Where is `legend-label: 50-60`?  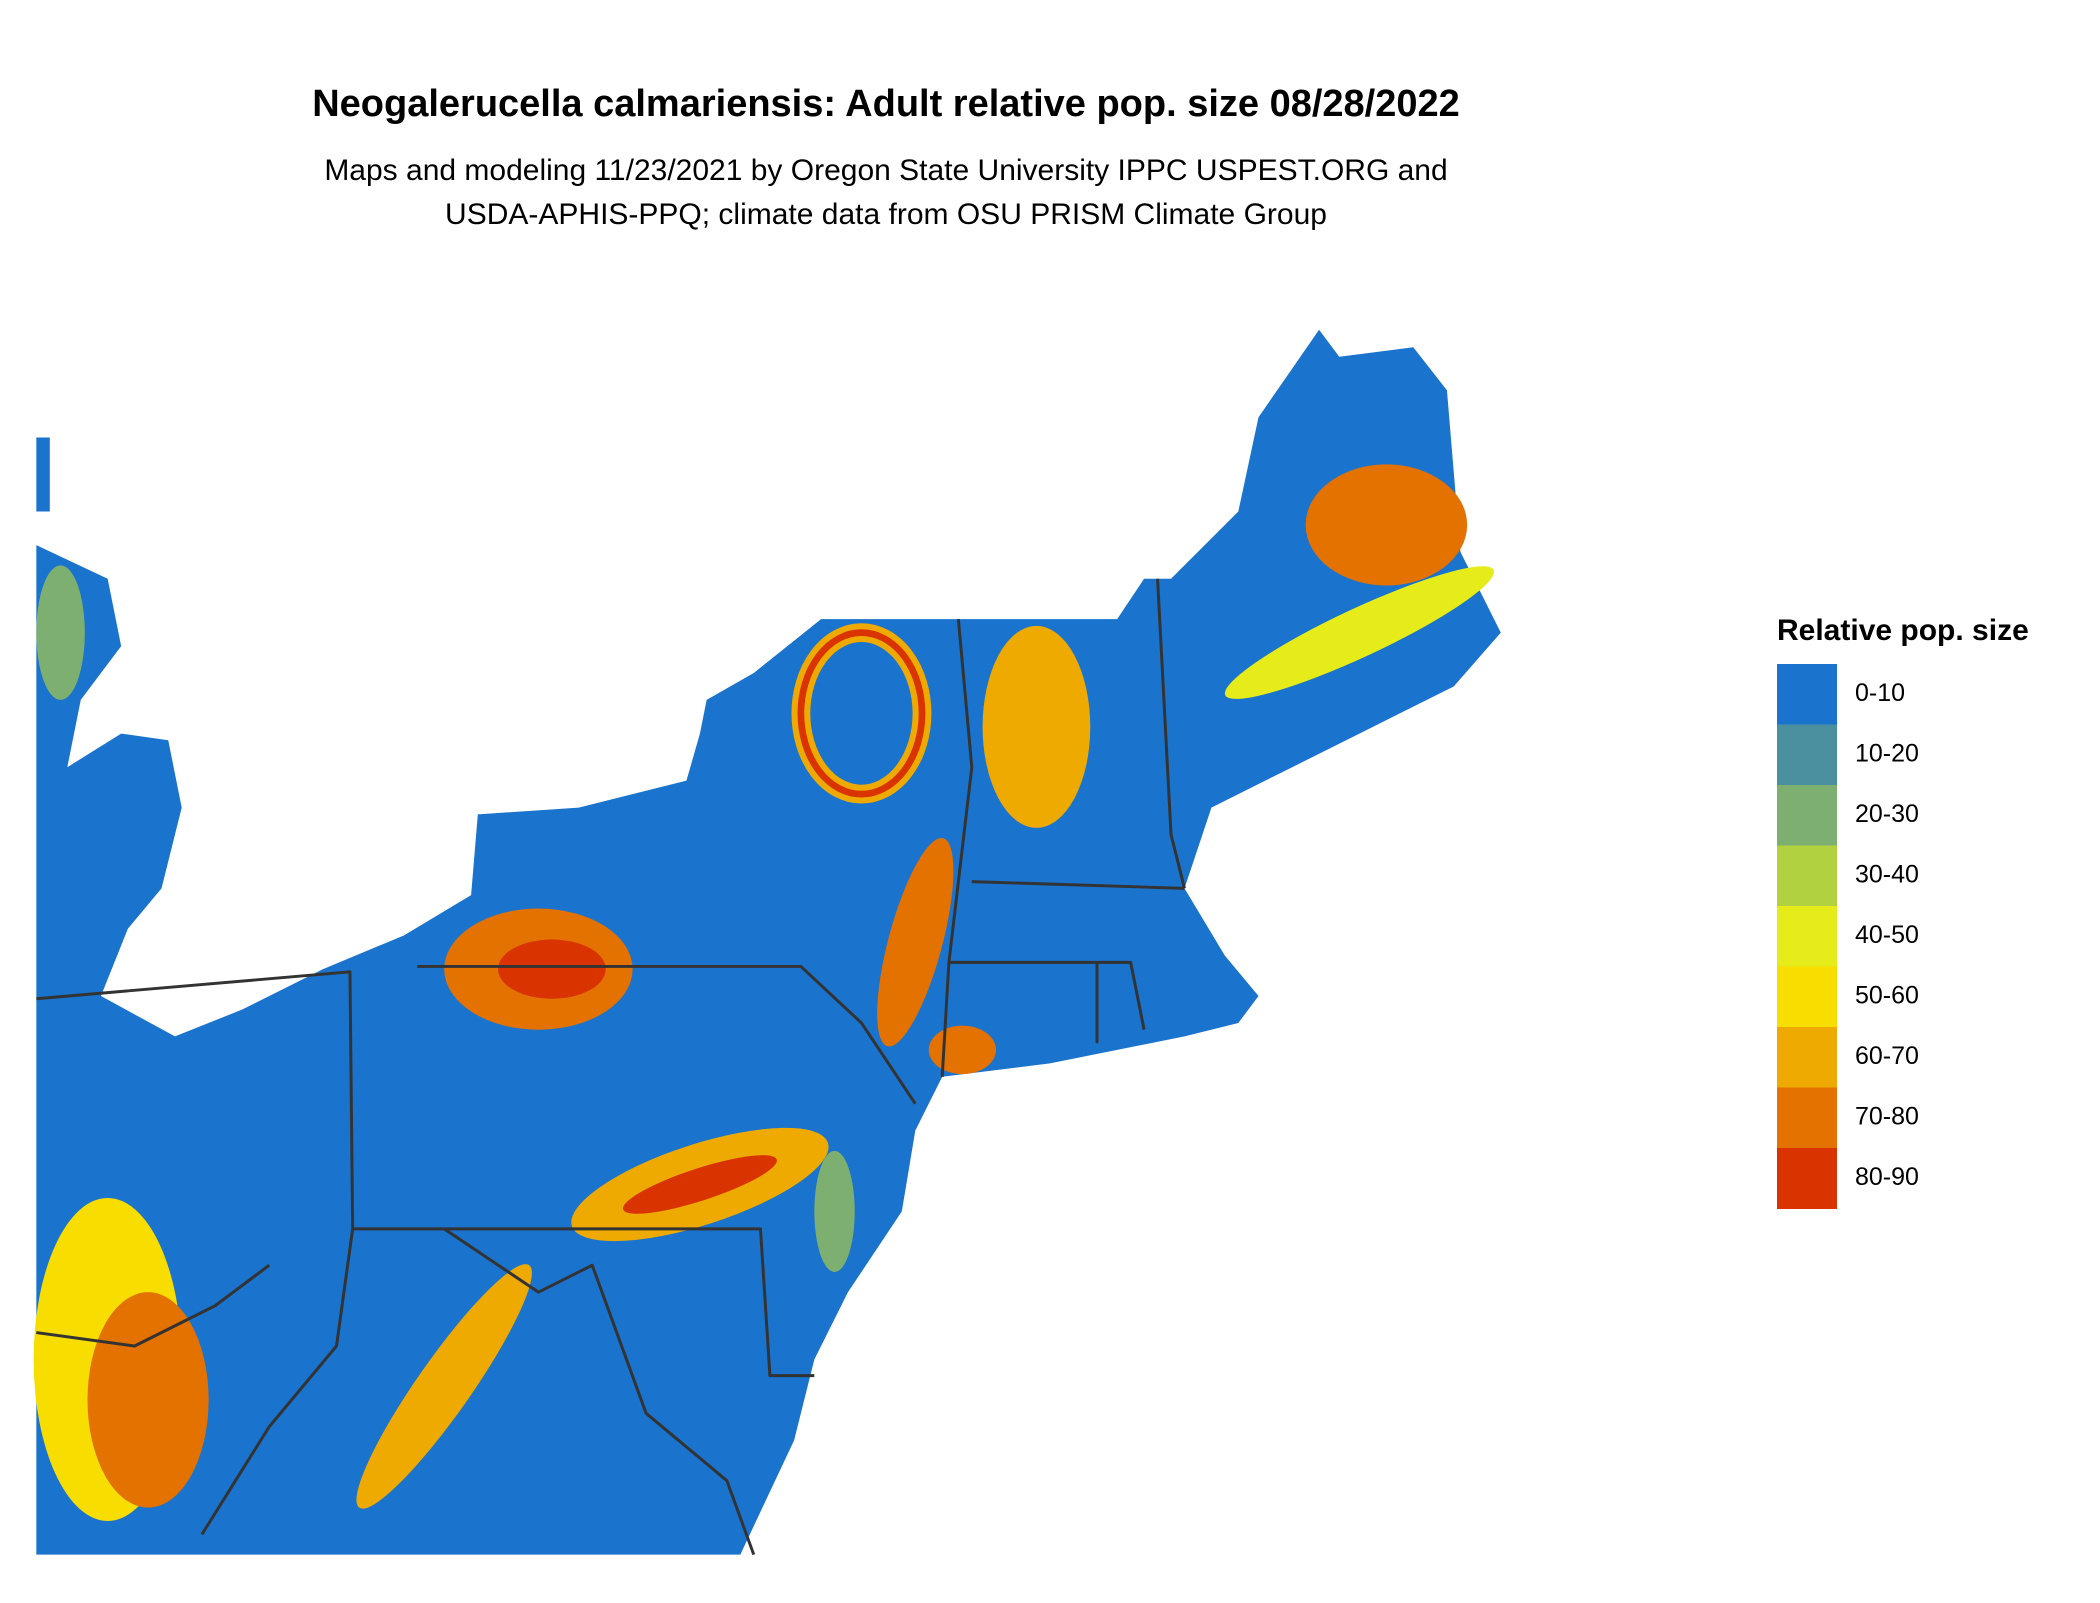
legend-label: 50-60 is located at coordinates (1887, 995).